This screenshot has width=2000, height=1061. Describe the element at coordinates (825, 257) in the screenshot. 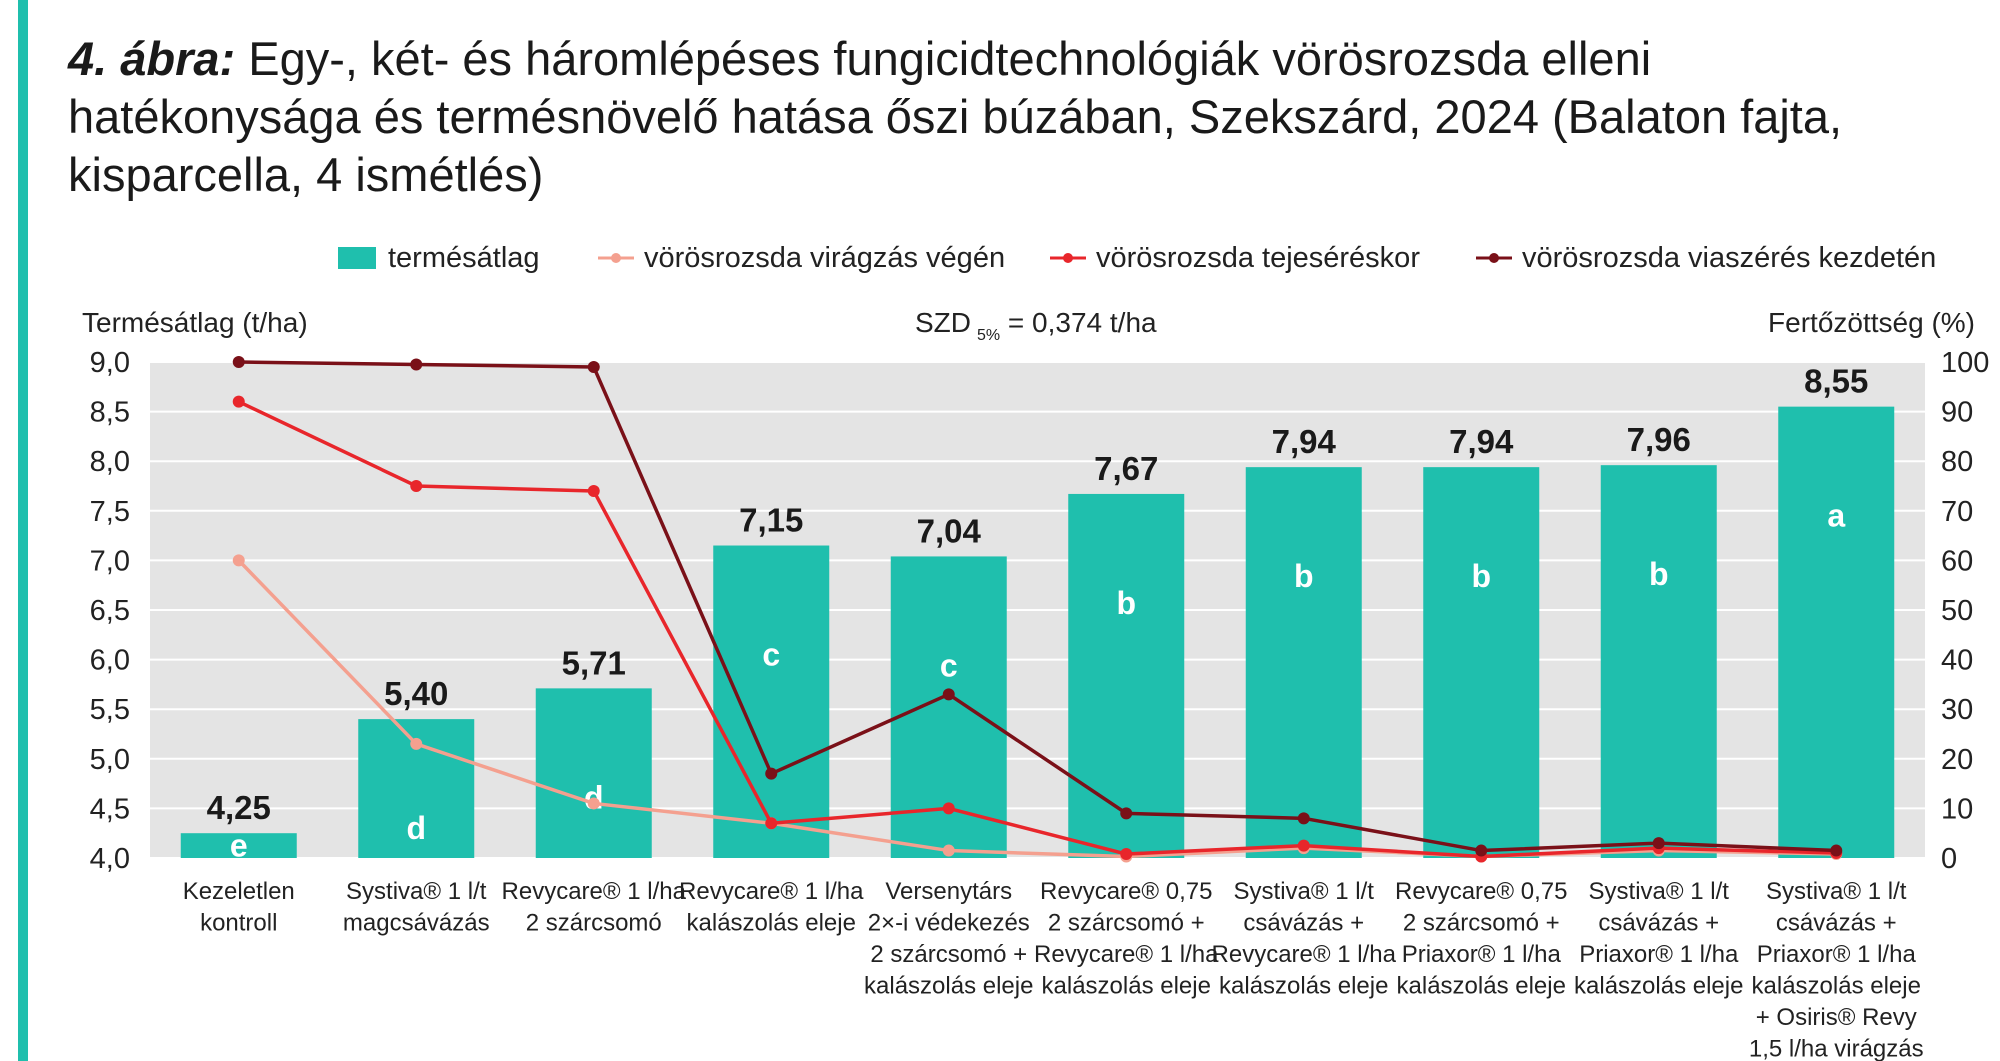

I see `legend-label-viragzas: vörösrozsda virágzás végén` at that location.